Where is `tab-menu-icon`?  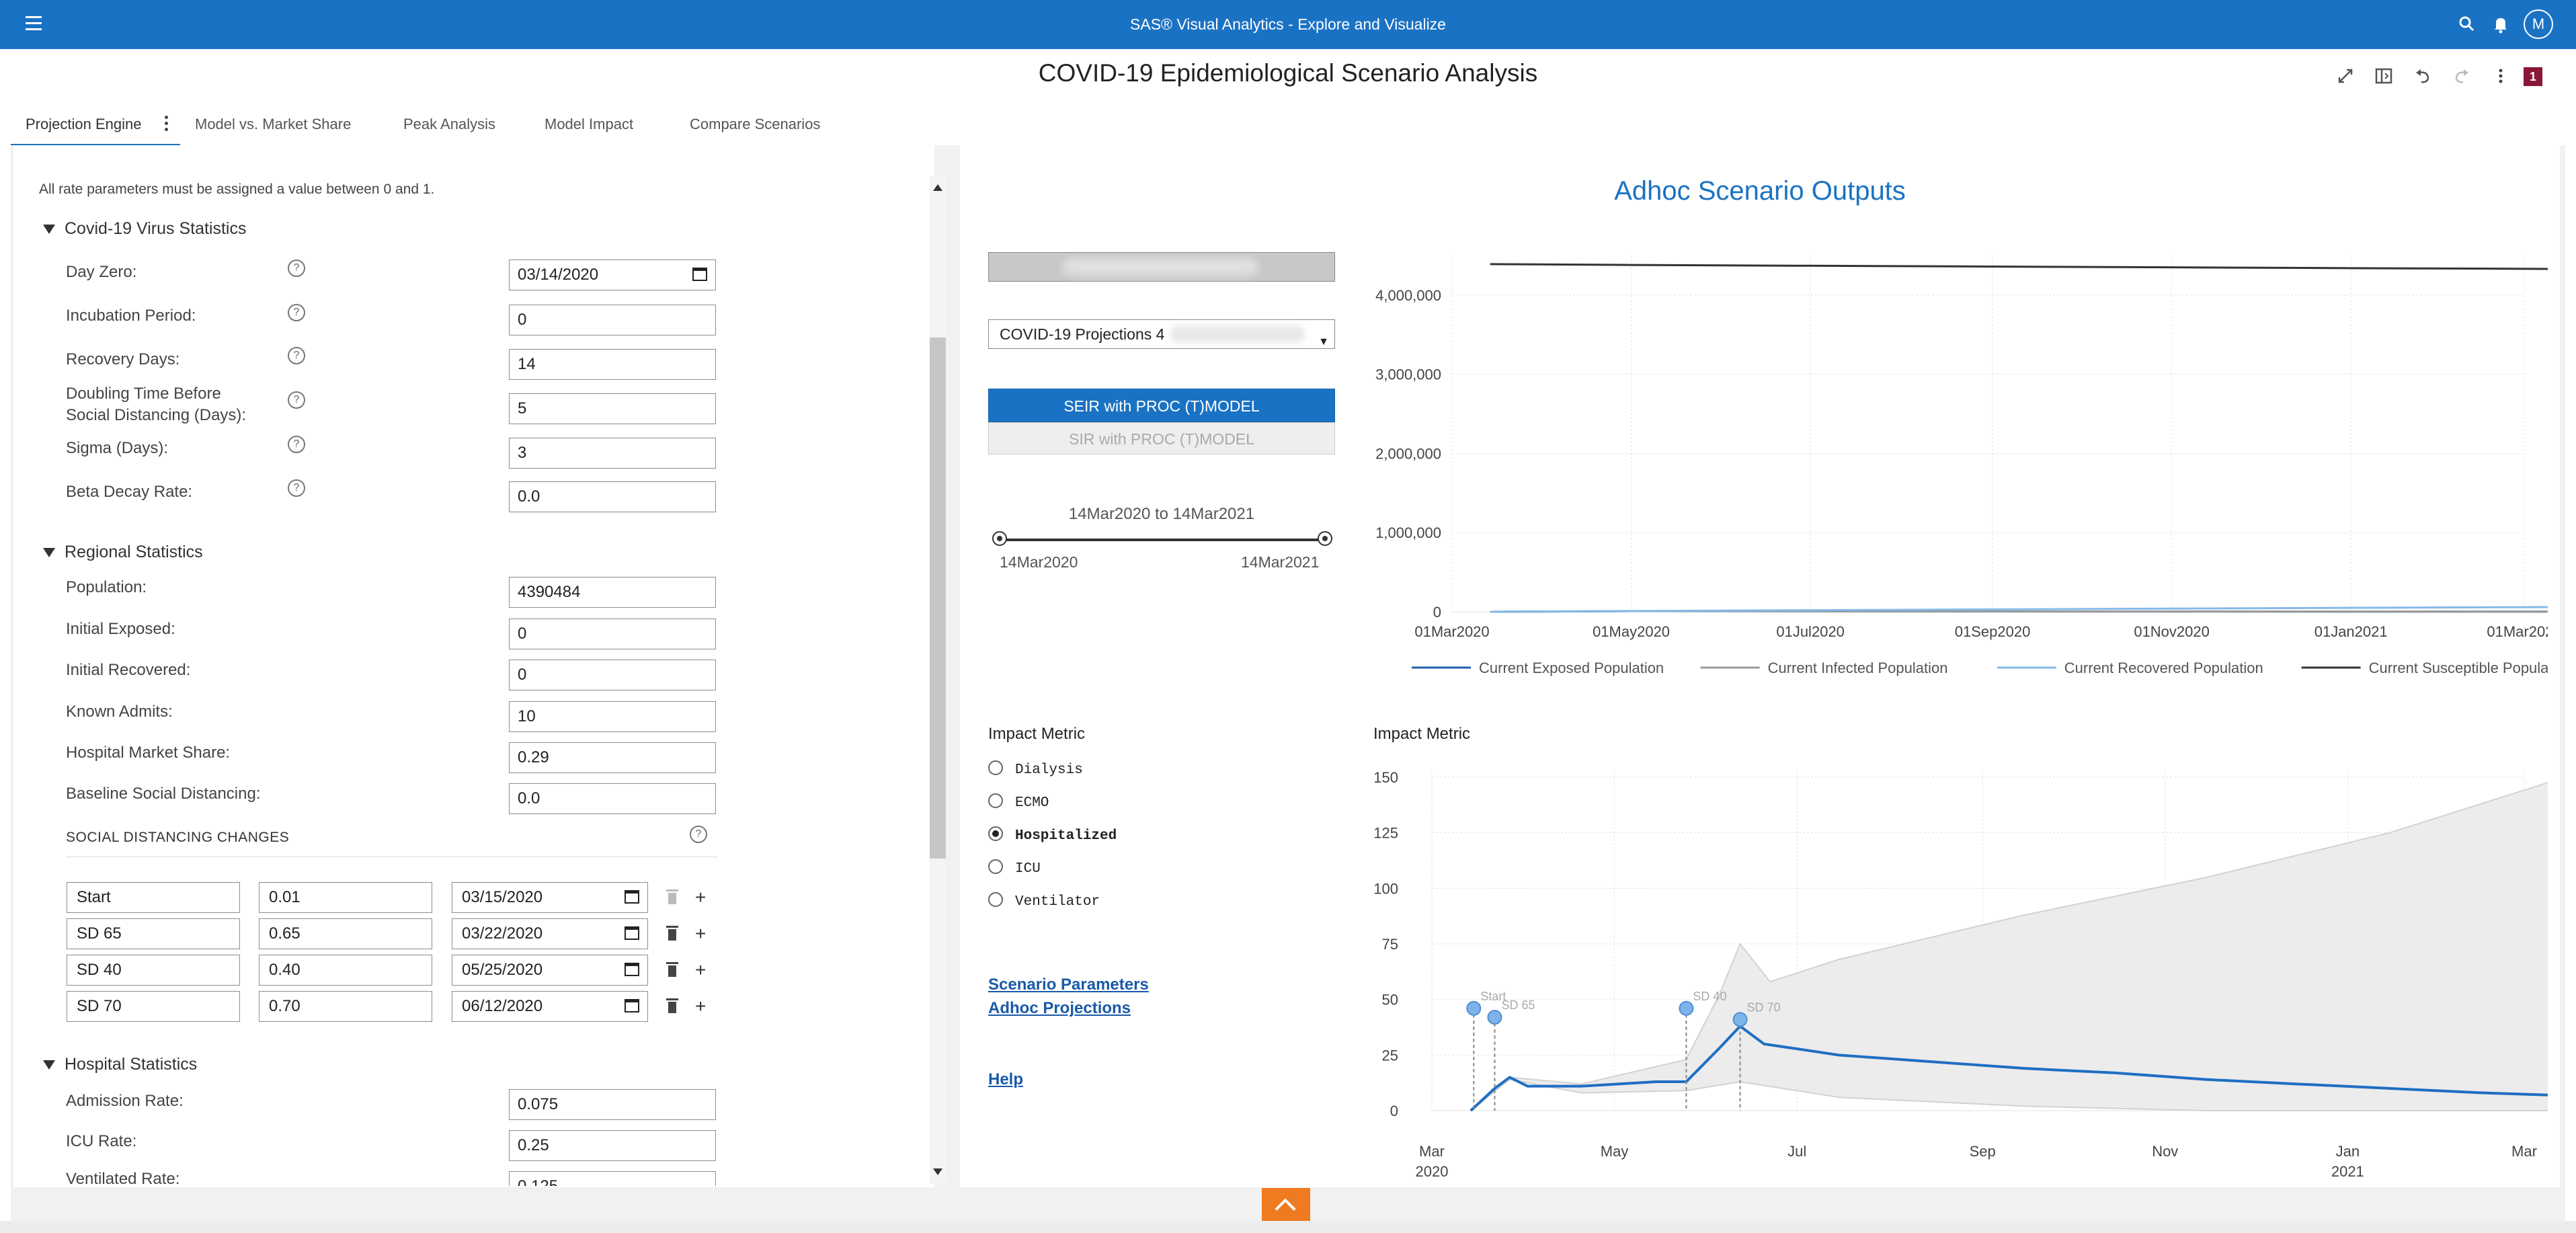 tab-menu-icon is located at coordinates (166, 124).